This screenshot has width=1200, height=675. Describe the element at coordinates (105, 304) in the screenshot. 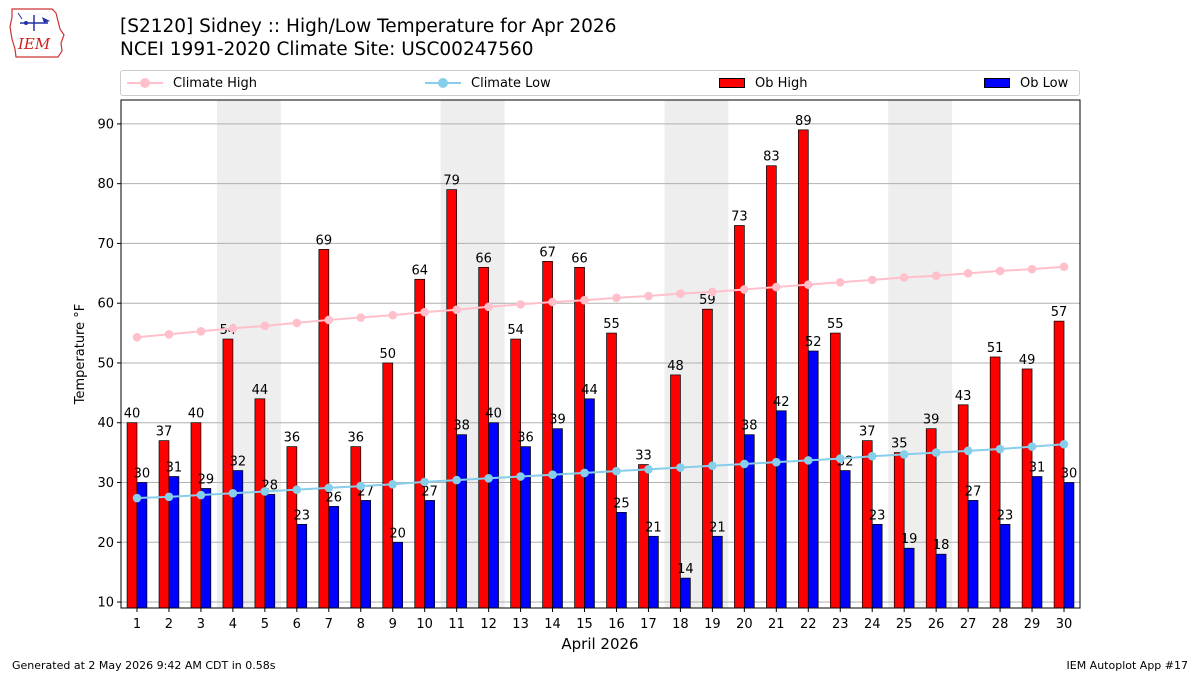

I see `y-tick-label: 60` at that location.